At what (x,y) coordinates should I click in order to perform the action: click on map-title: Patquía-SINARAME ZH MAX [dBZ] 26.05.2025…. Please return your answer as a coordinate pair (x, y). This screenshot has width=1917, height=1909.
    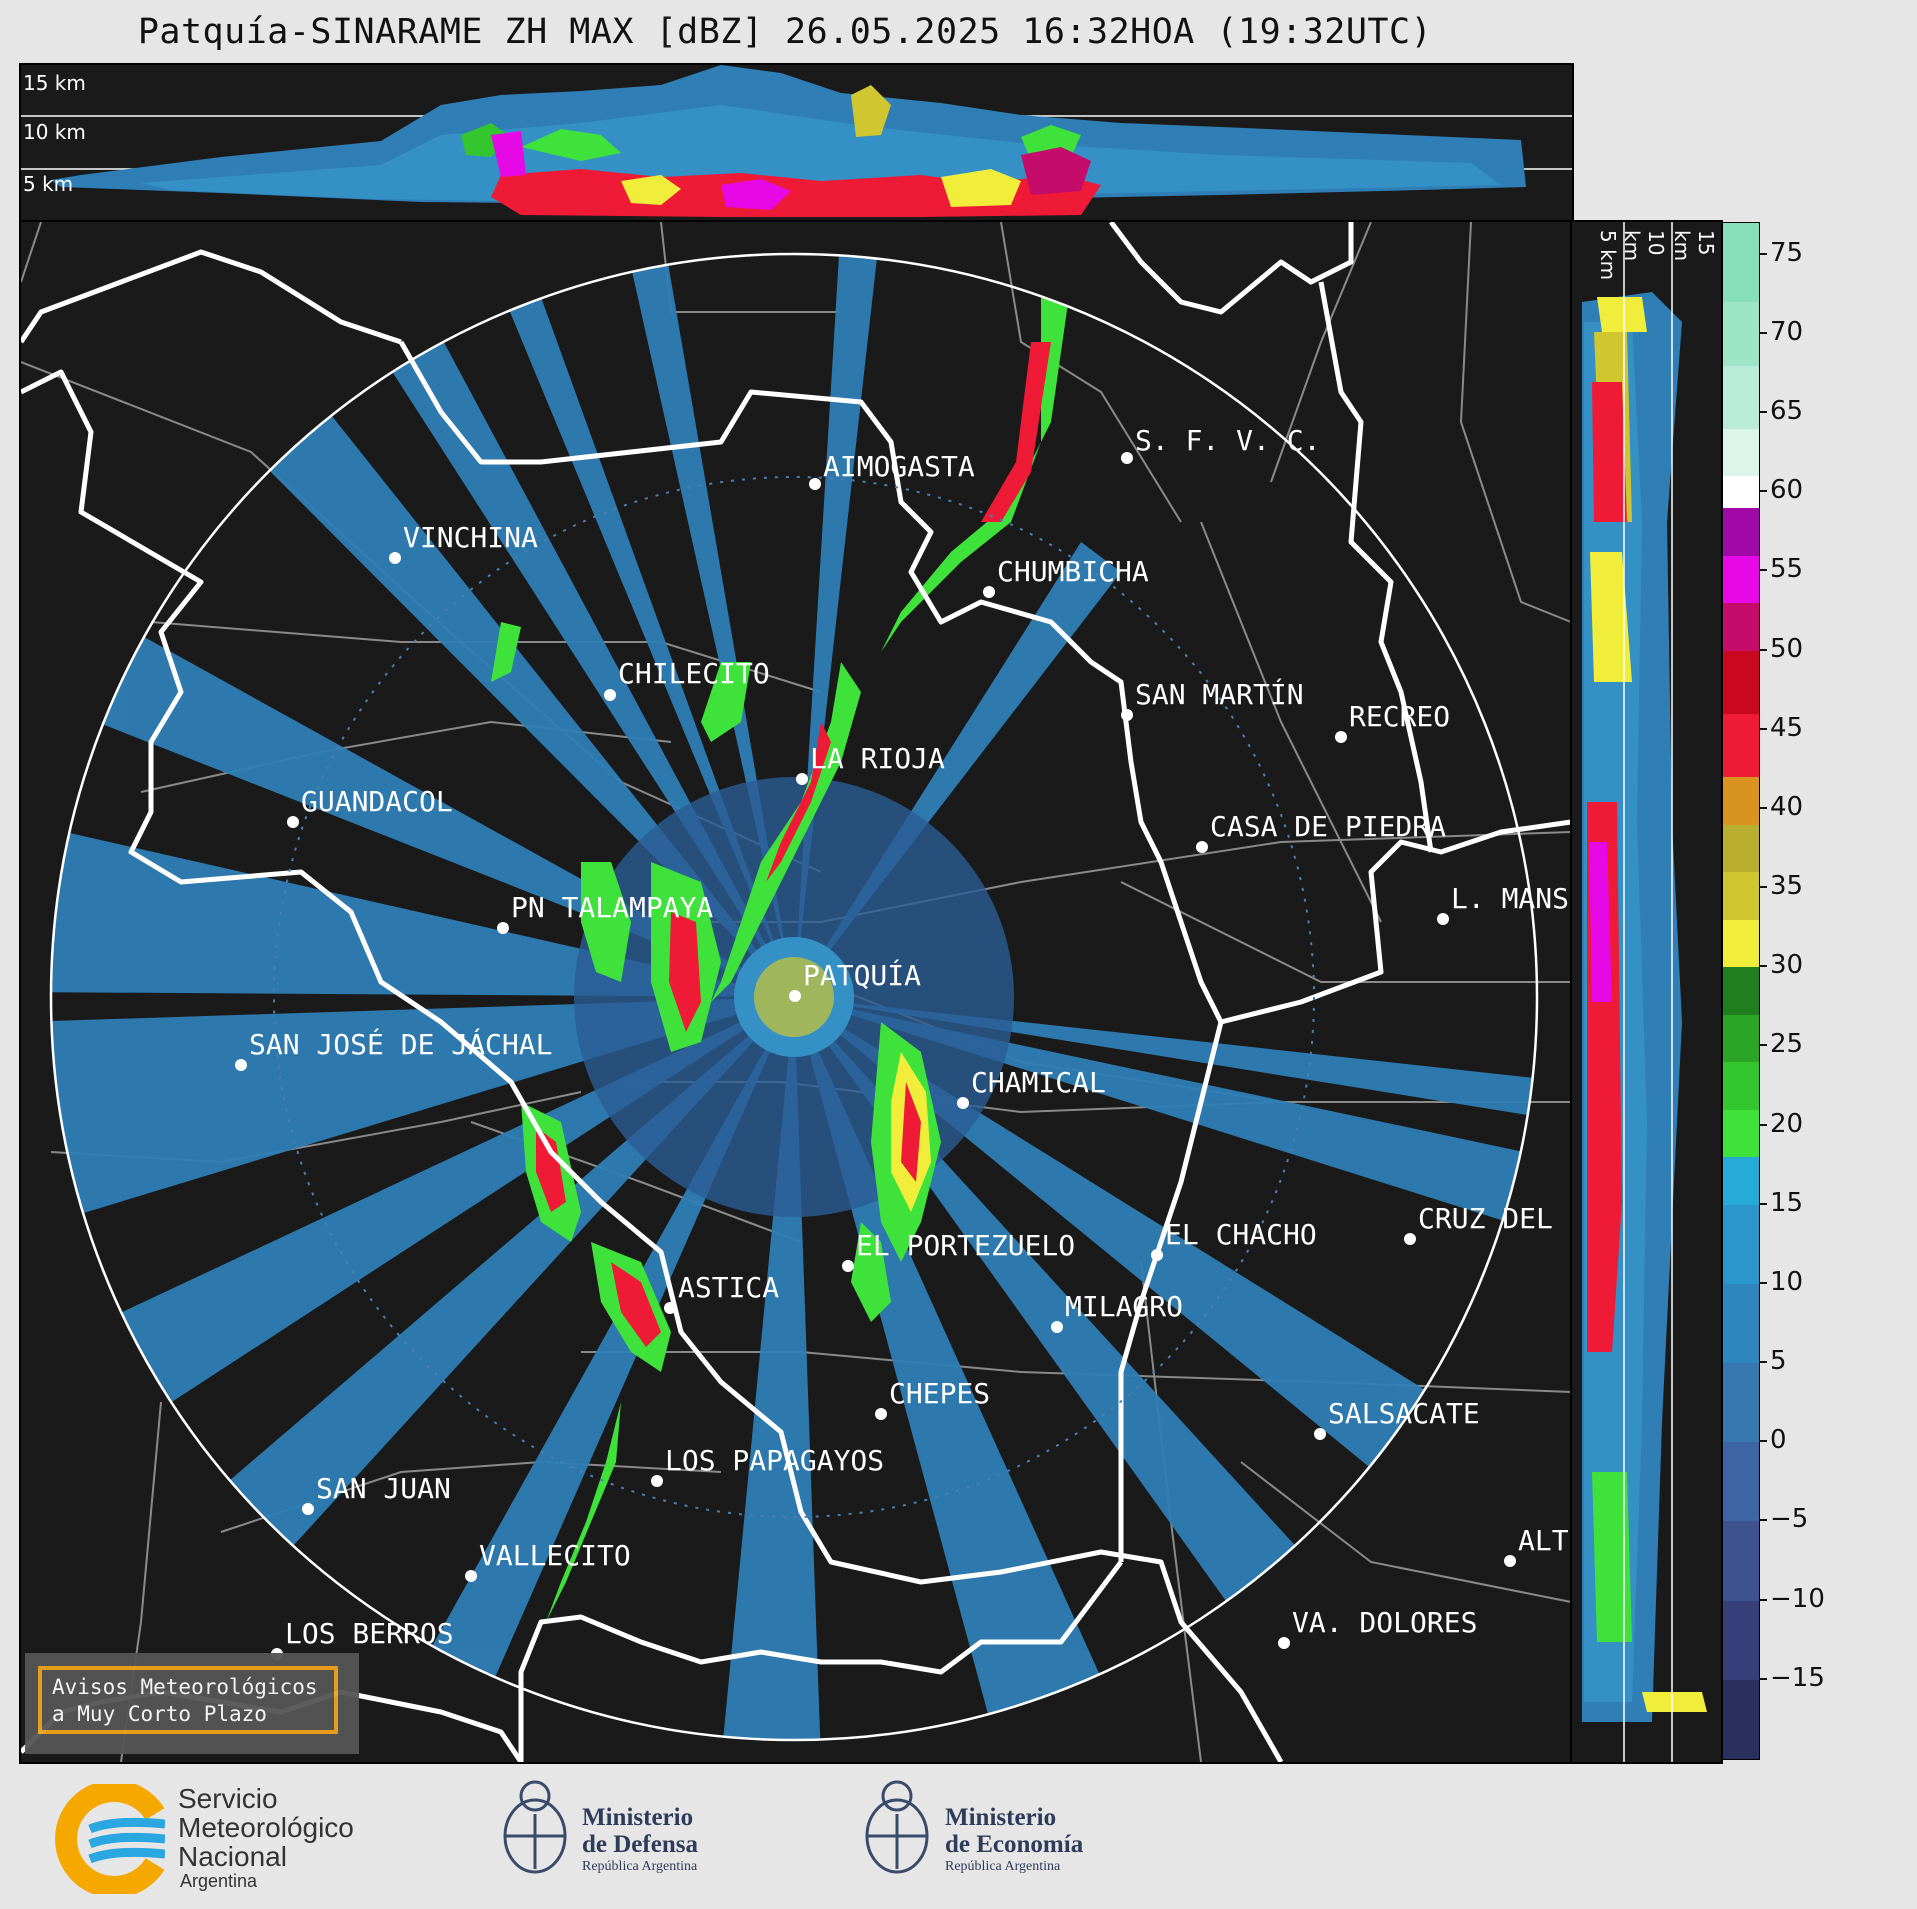
    Looking at the image, I should click on (785, 32).